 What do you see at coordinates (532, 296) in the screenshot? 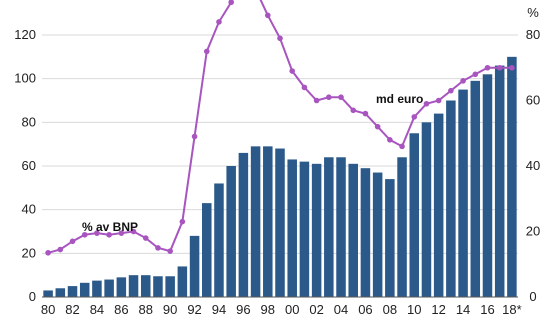
I see `y-right-tick-label: 0` at bounding box center [532, 296].